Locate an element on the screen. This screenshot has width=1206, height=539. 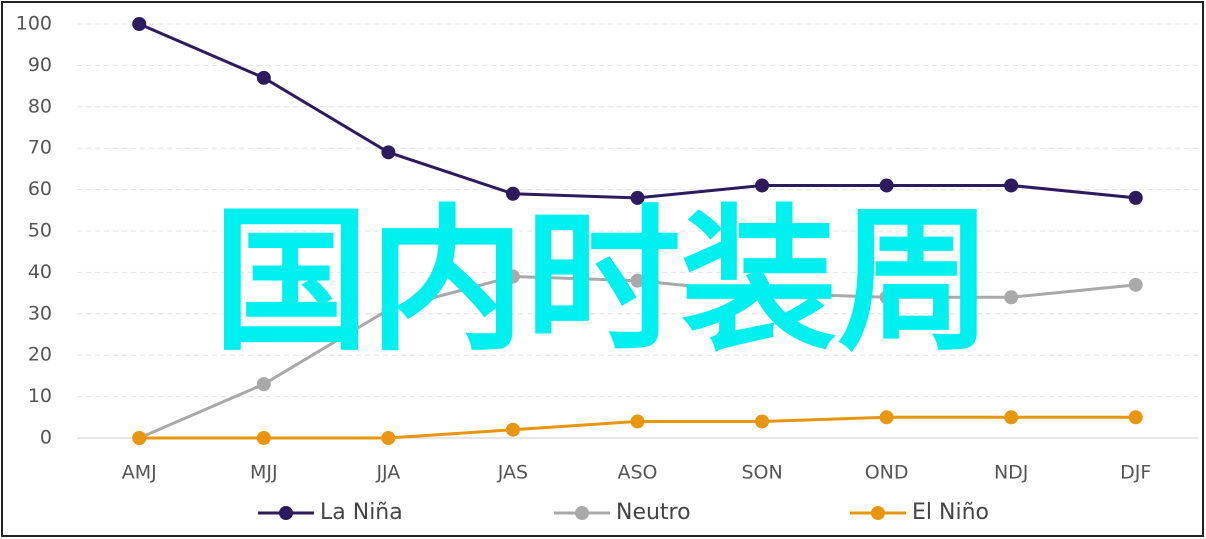
y-tick-label: 30 is located at coordinates (40, 313).